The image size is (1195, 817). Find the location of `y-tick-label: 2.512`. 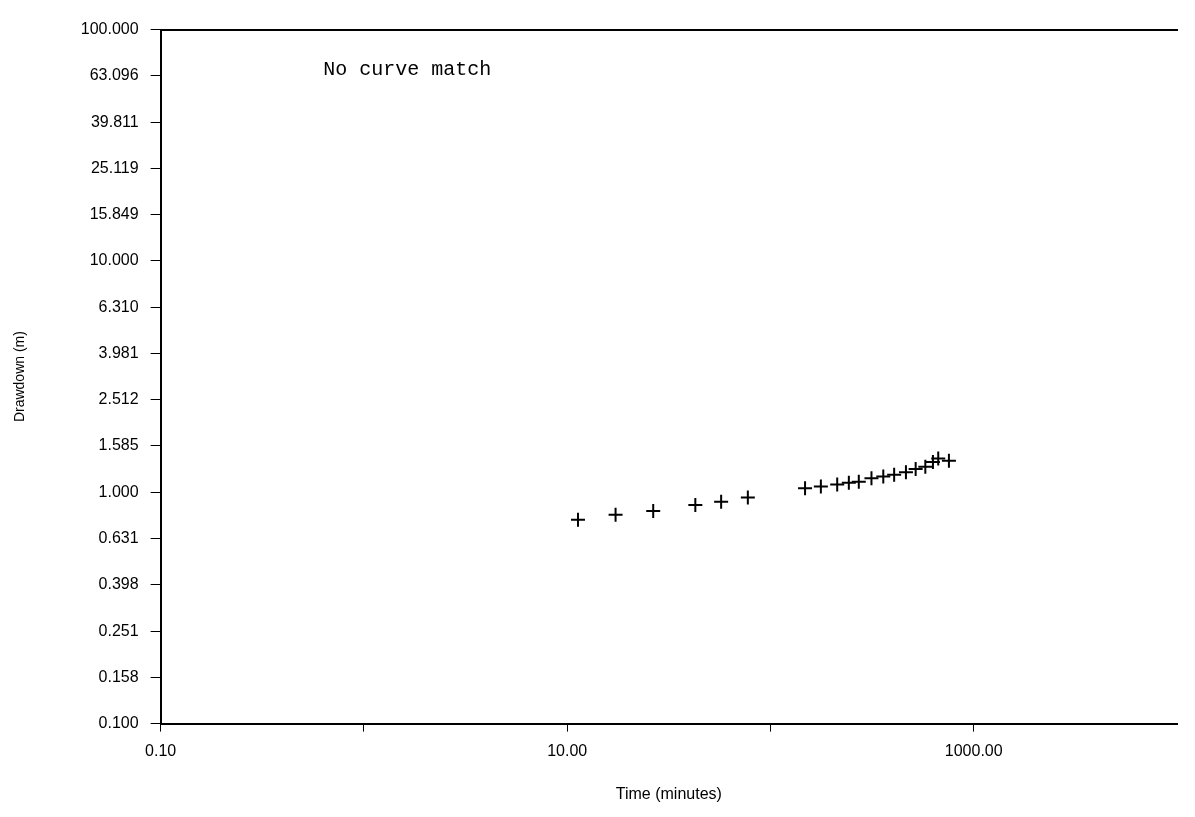

y-tick-label: 2.512 is located at coordinates (118, 399).